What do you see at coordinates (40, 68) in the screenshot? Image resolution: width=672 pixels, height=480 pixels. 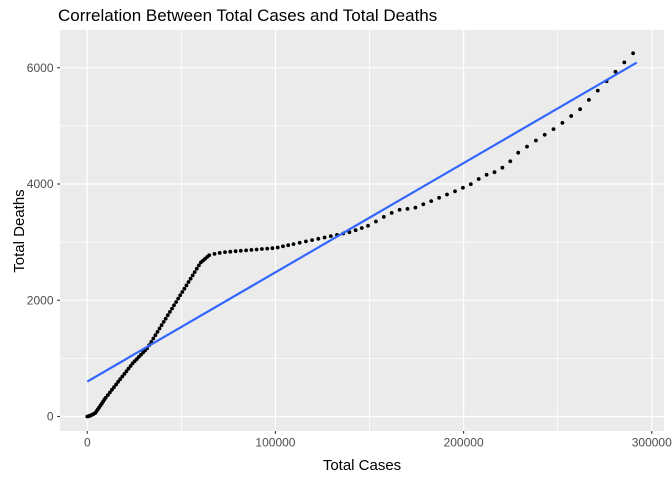 I see `y-tick-label: 6000` at bounding box center [40, 68].